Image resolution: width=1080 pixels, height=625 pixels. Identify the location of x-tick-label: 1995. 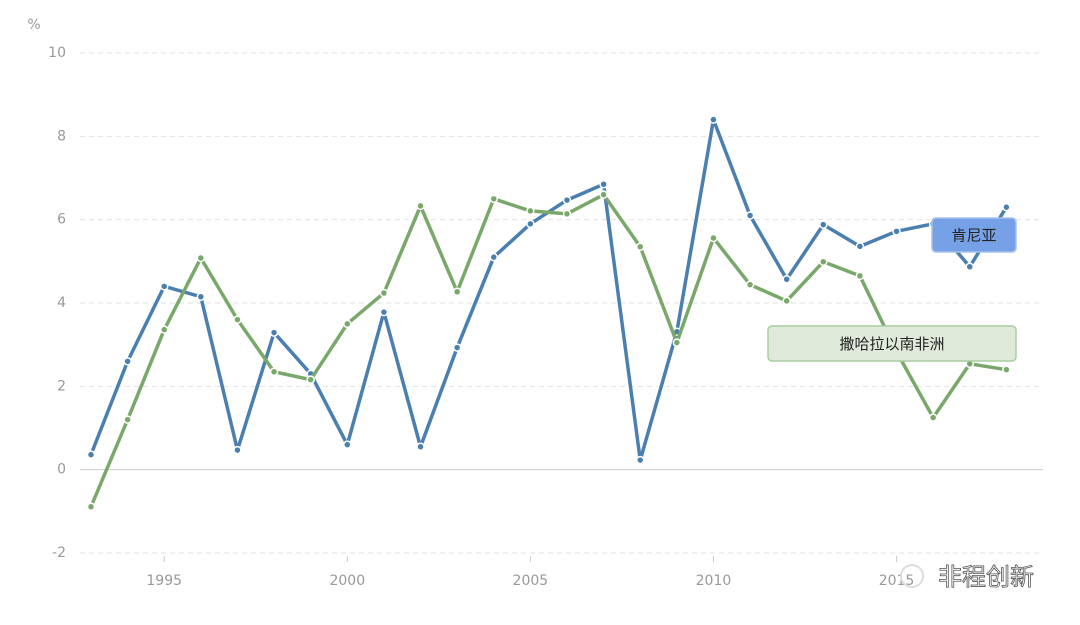
(164, 581).